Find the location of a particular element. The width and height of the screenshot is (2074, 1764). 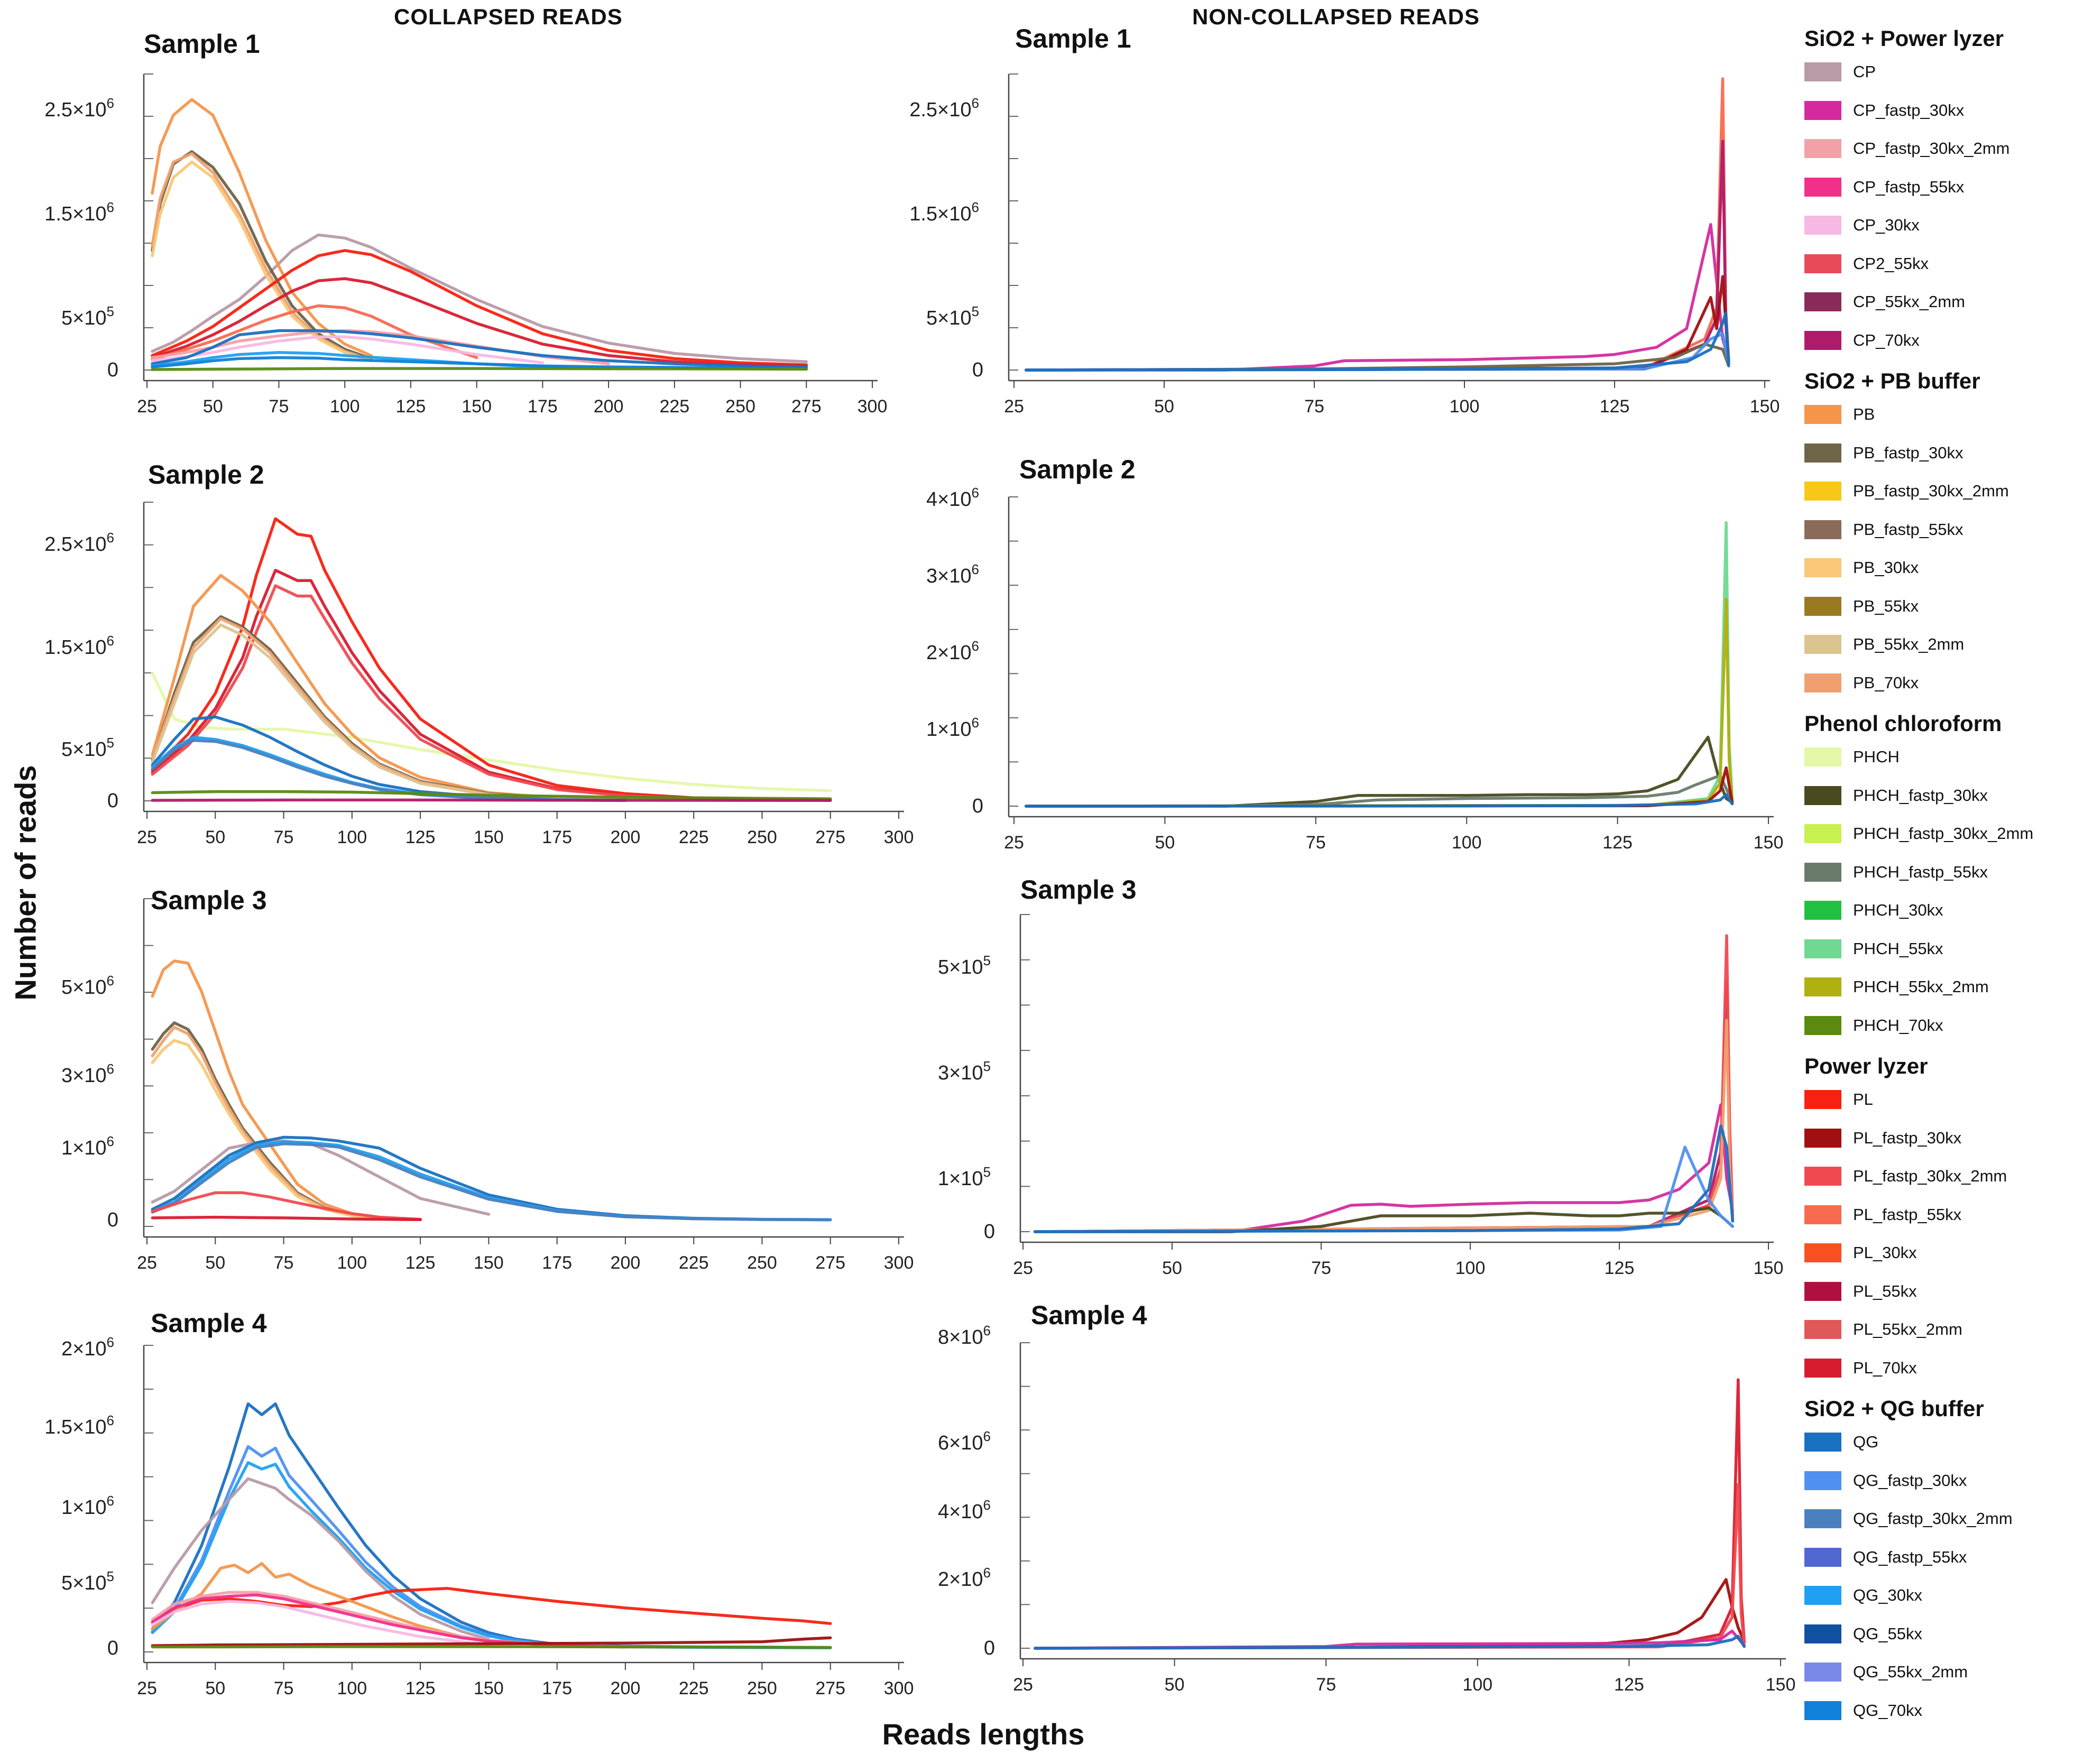

legend-label: CP_30kx is located at coordinates (1886, 225).